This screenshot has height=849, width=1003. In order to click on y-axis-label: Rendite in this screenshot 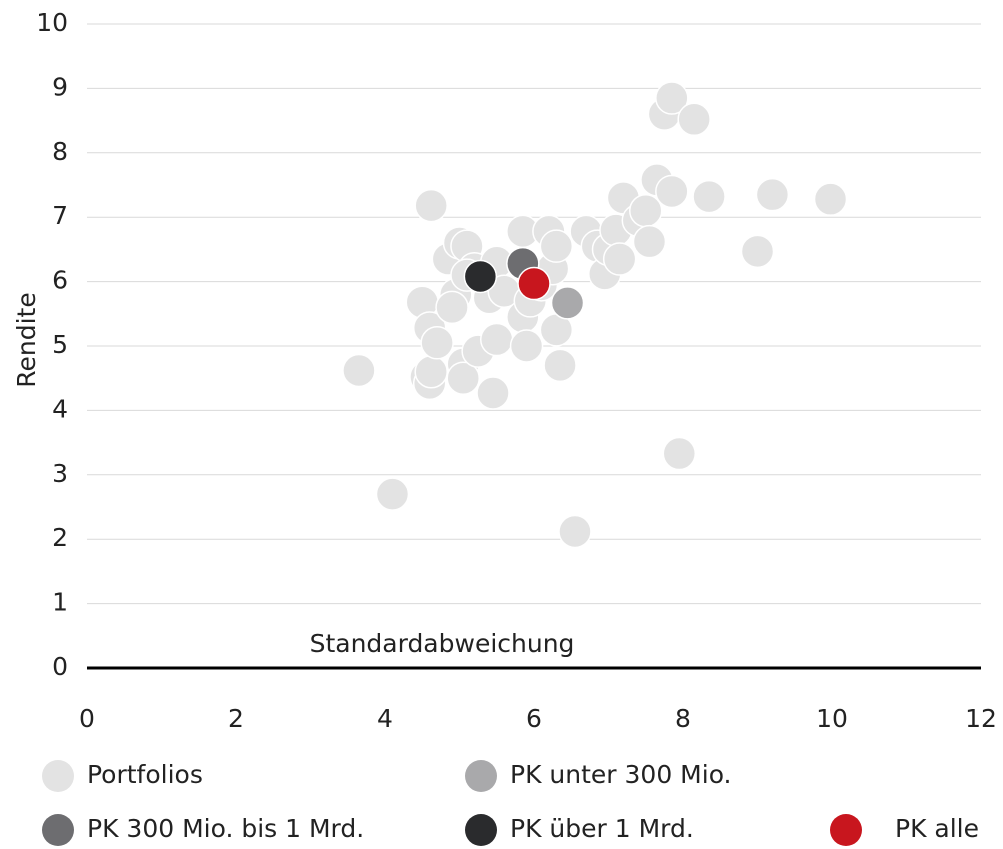, I will do `click(26, 339)`.